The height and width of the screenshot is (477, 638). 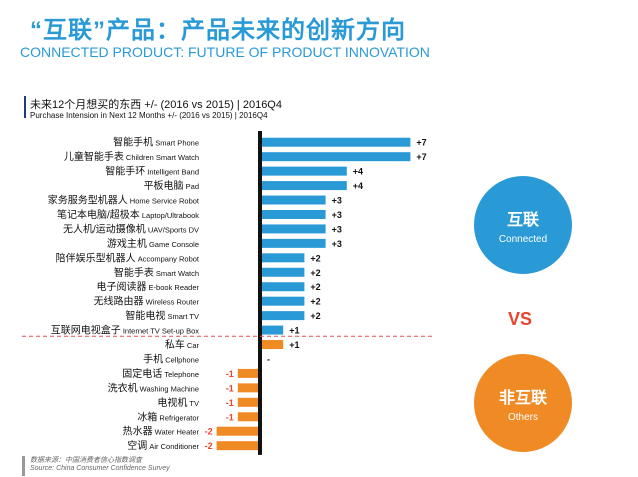 What do you see at coordinates (156, 142) in the screenshot?
I see `category-label: 智能手机 Smart Phone` at bounding box center [156, 142].